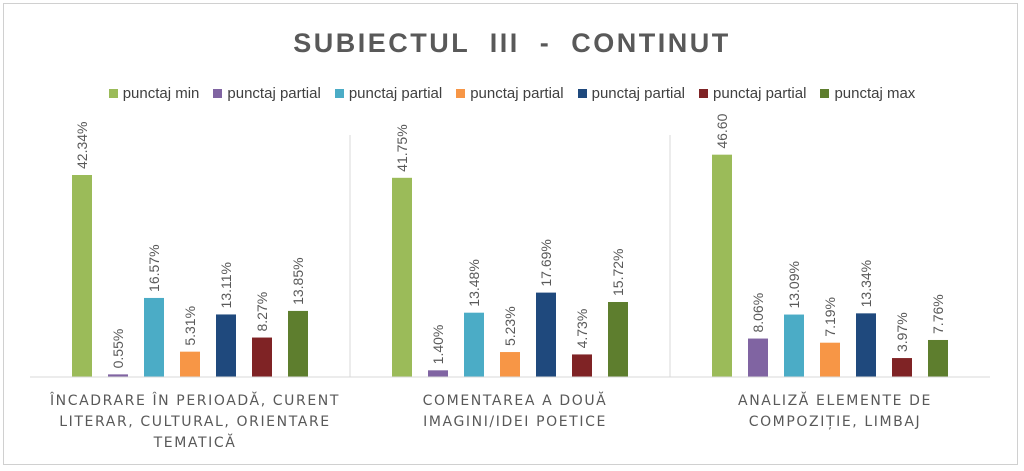 This screenshot has width=1024, height=471. Describe the element at coordinates (438, 345) in the screenshot. I see `data-label: 1.40%` at that location.